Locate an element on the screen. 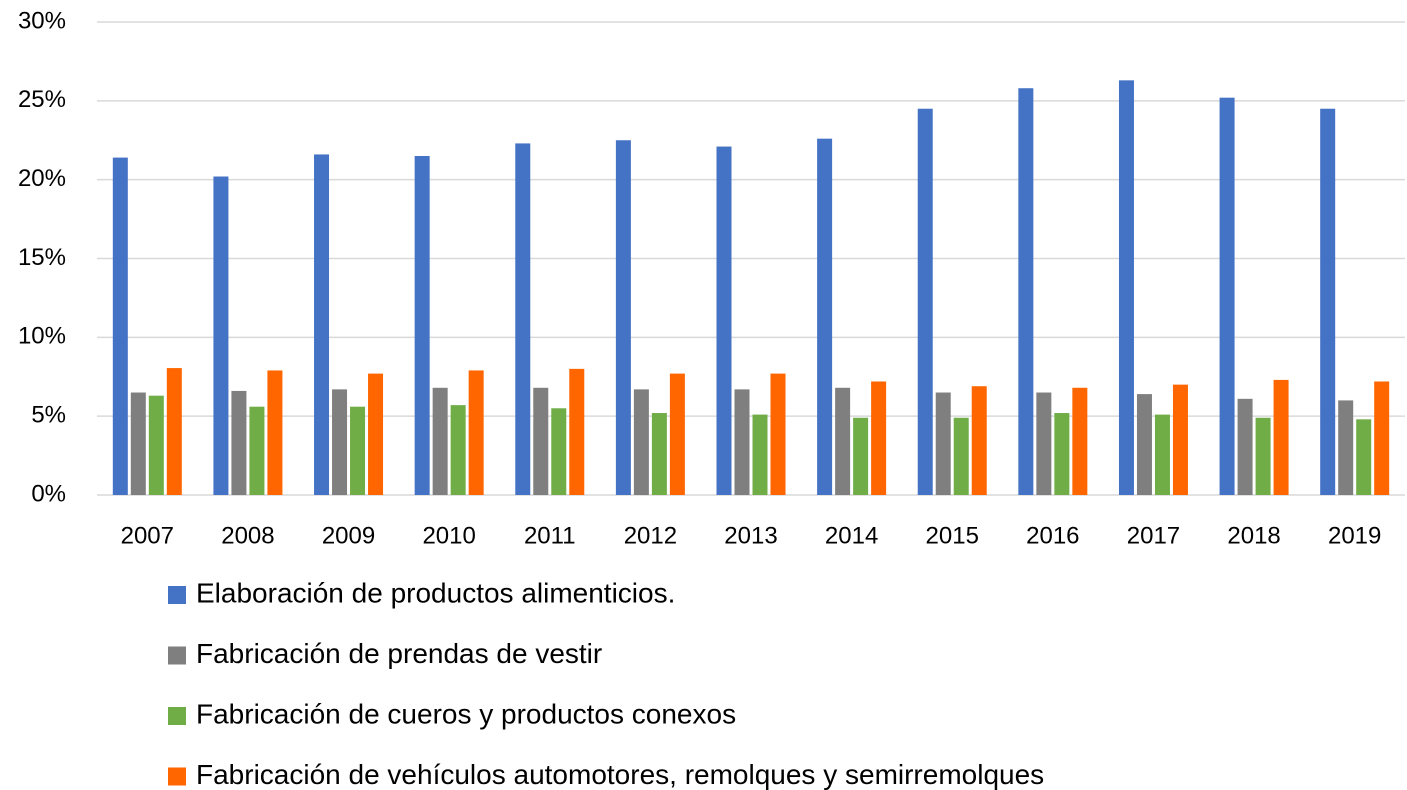  x-tick-label: 2017 is located at coordinates (1153, 535).